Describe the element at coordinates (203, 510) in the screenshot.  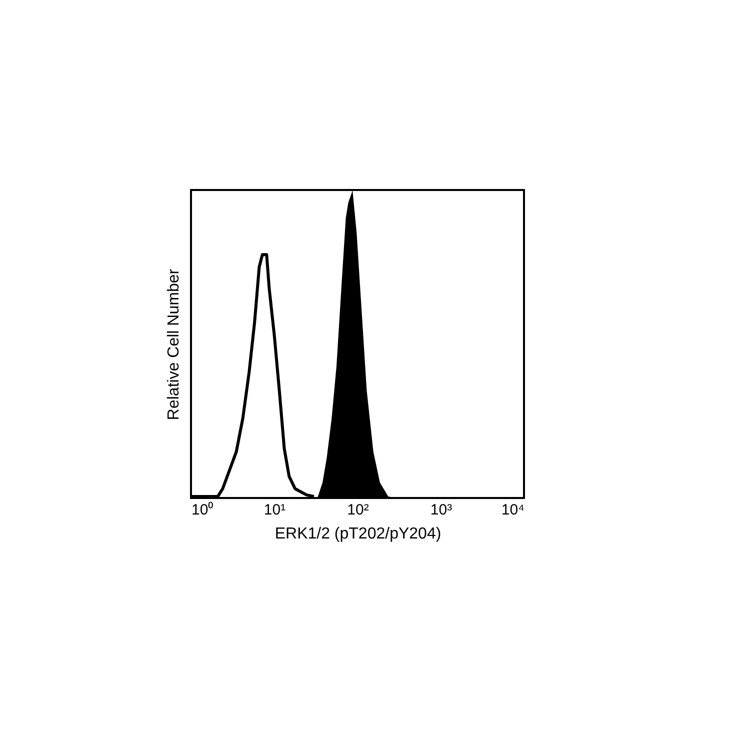
I see `x-tick-label: 10⁰` at that location.